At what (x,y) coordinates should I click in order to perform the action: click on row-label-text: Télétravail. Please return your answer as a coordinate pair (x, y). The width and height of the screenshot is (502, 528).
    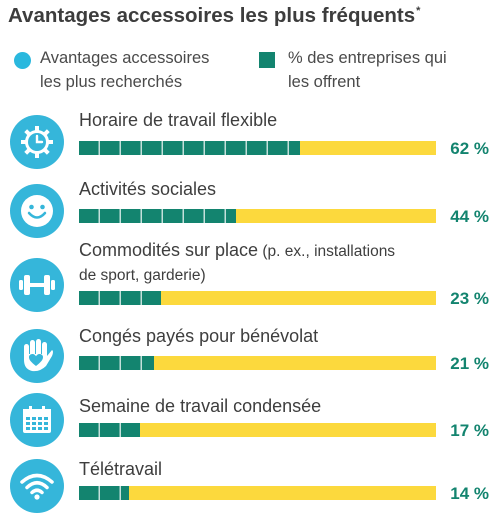
    Looking at the image, I should click on (121, 469).